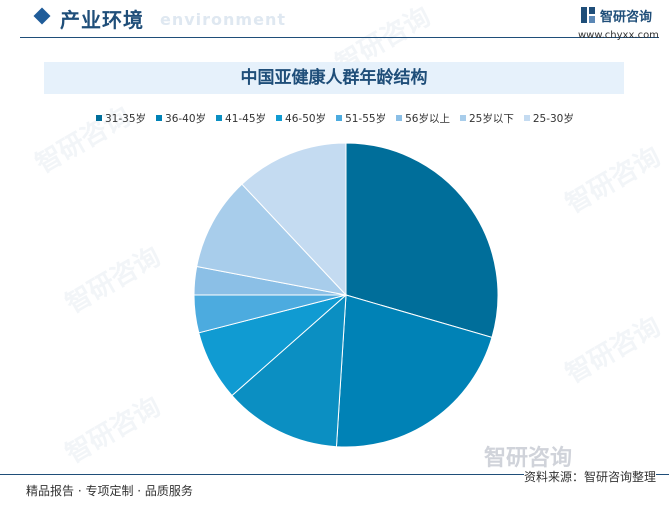 Image resolution: width=669 pixels, height=505 pixels. I want to click on legend-item: 25岁以下, so click(486, 118).